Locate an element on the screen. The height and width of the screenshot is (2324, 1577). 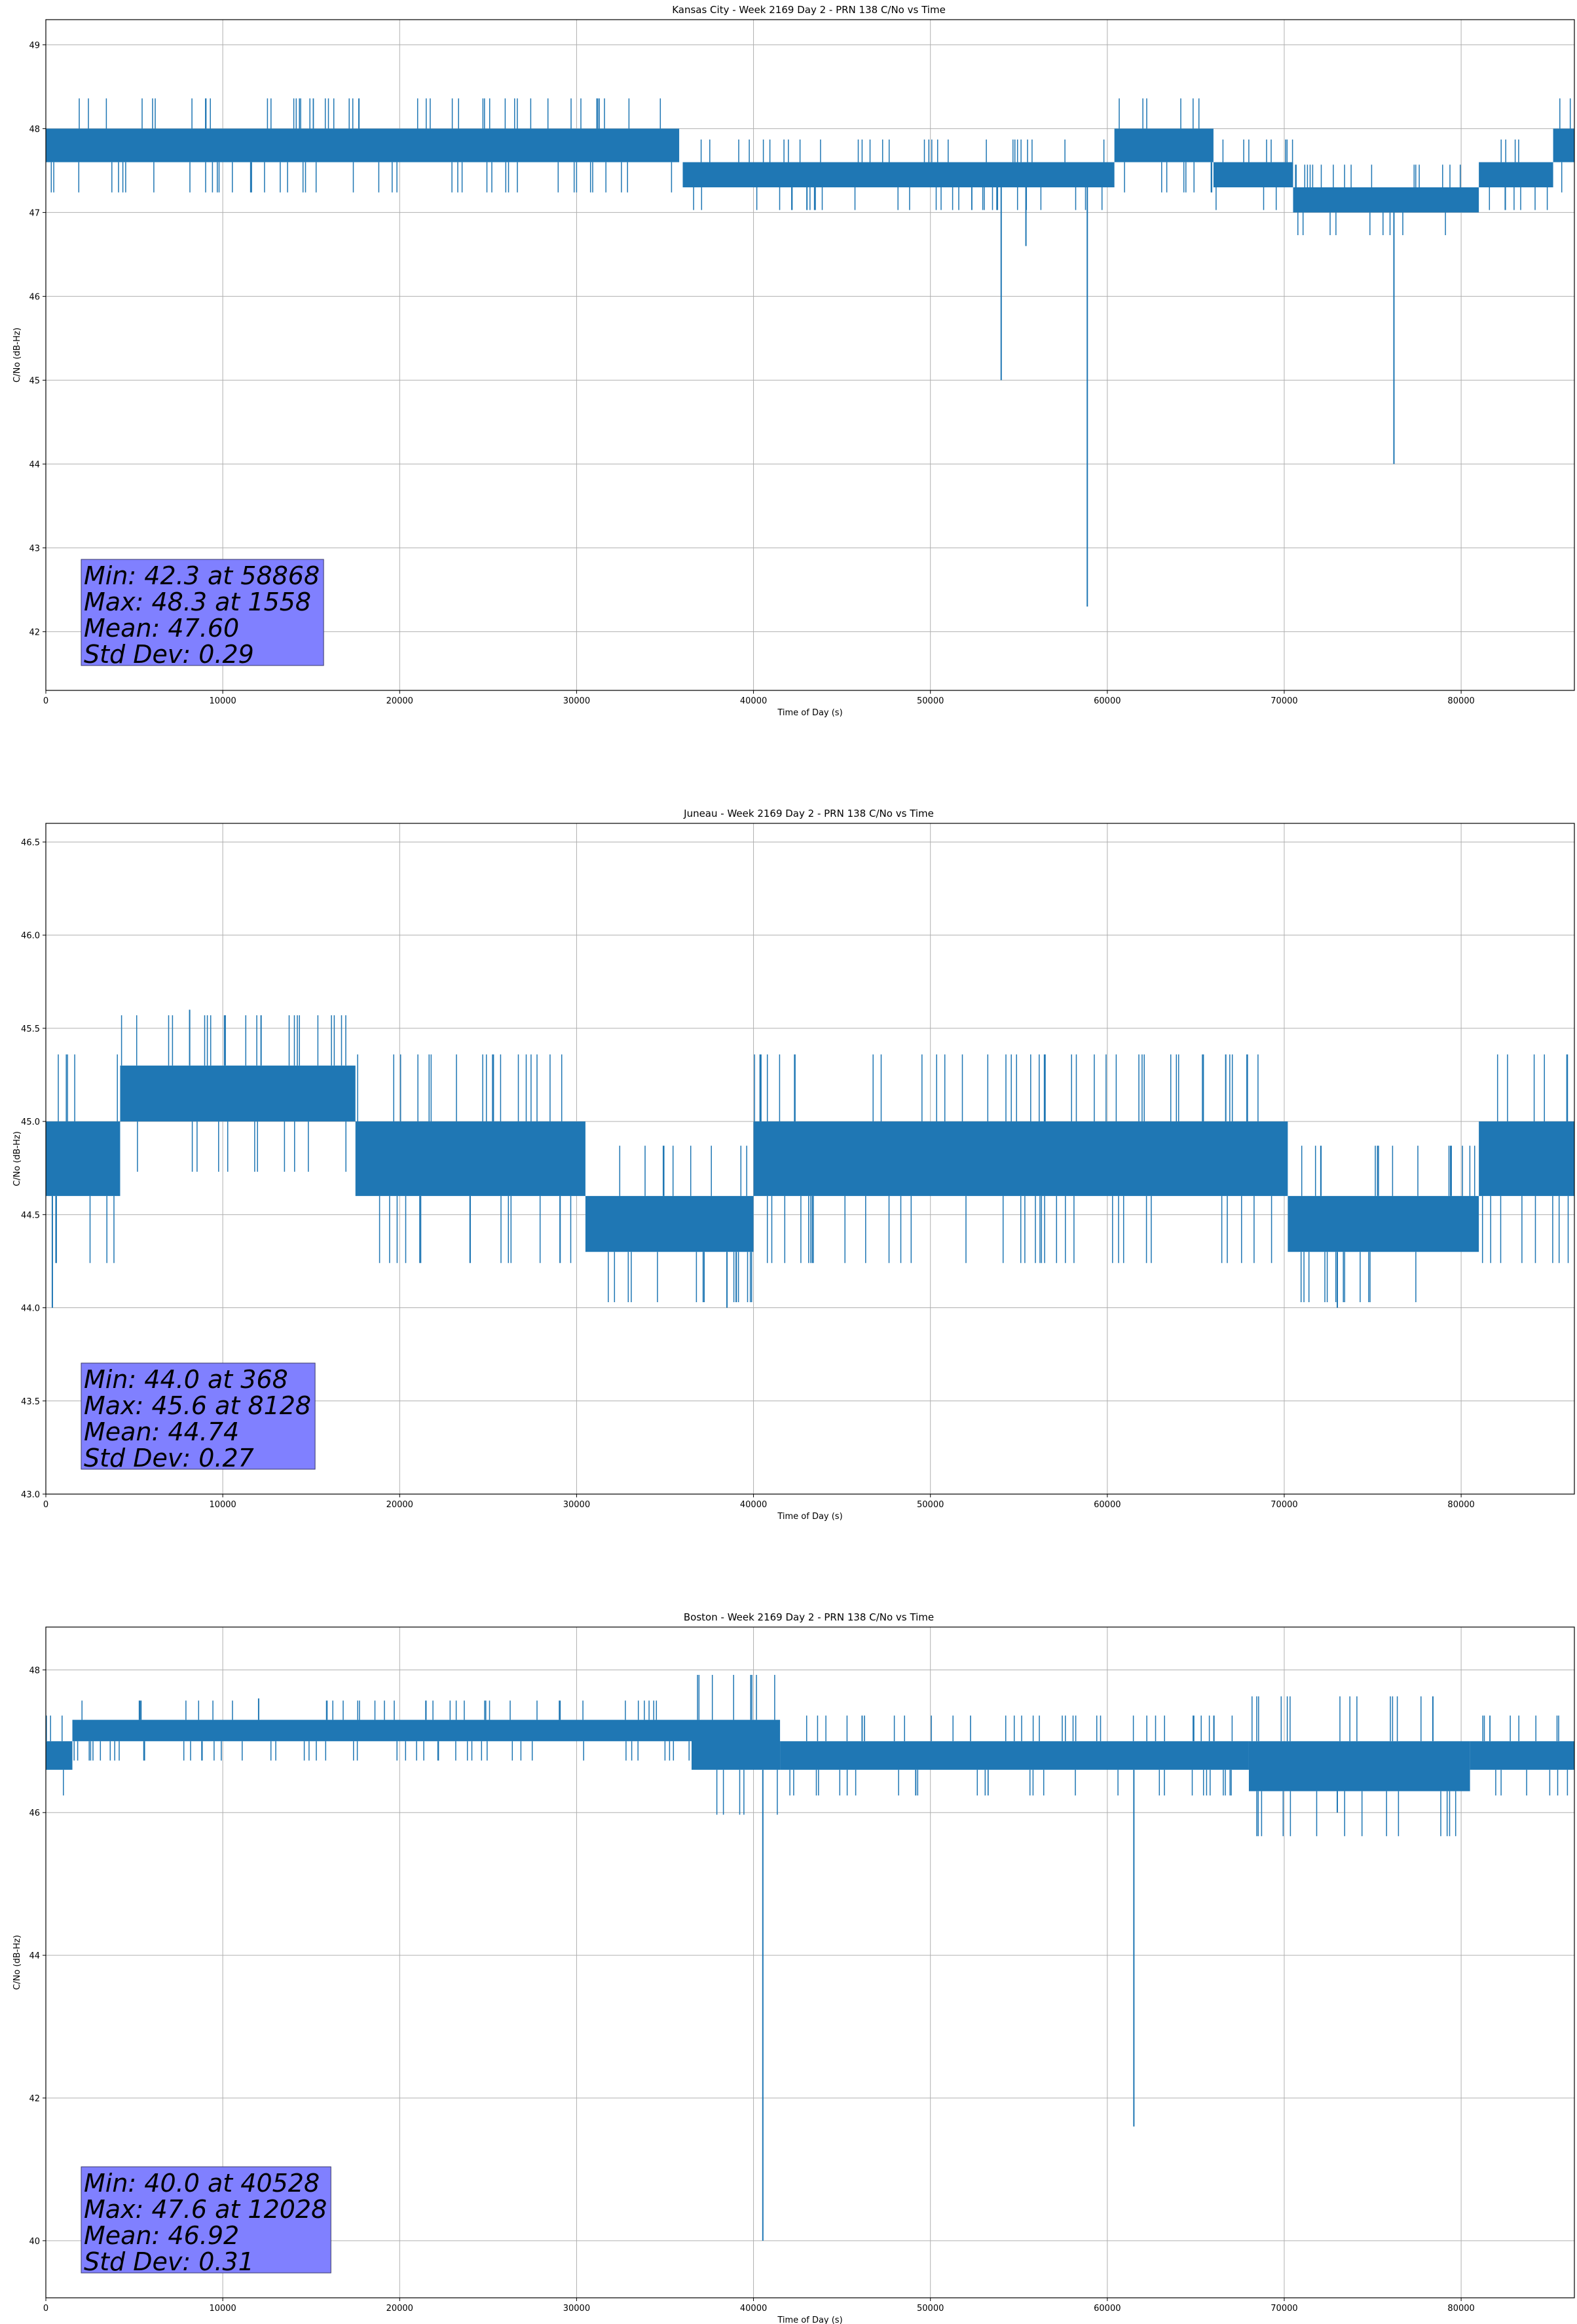
stat-max: Max: 45.6 at 8128 is located at coordinates (197, 1405).